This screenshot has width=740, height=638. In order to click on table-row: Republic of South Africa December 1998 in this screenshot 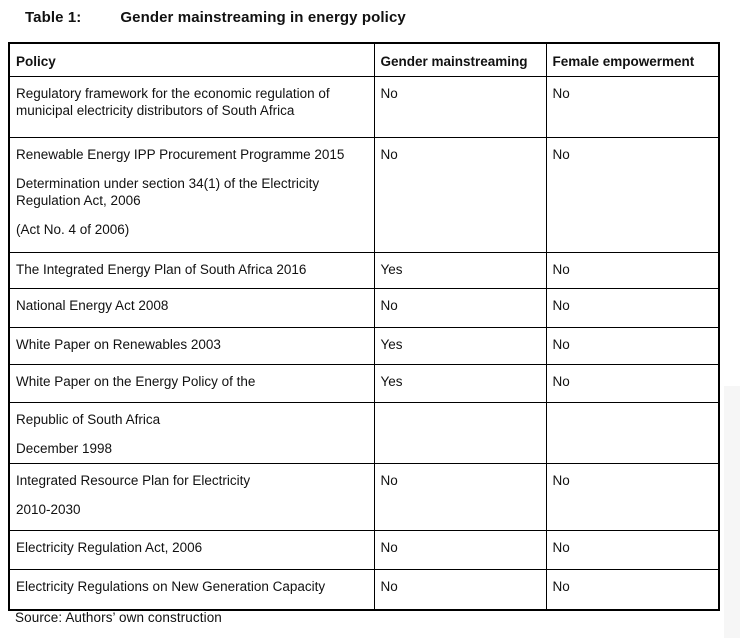, I will do `click(364, 433)`.